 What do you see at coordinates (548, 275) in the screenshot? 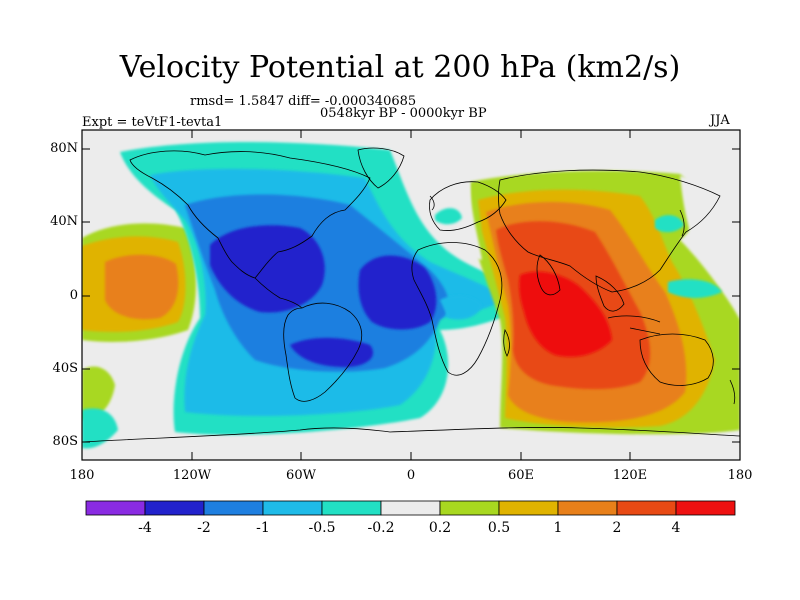
I see `coast-india` at bounding box center [548, 275].